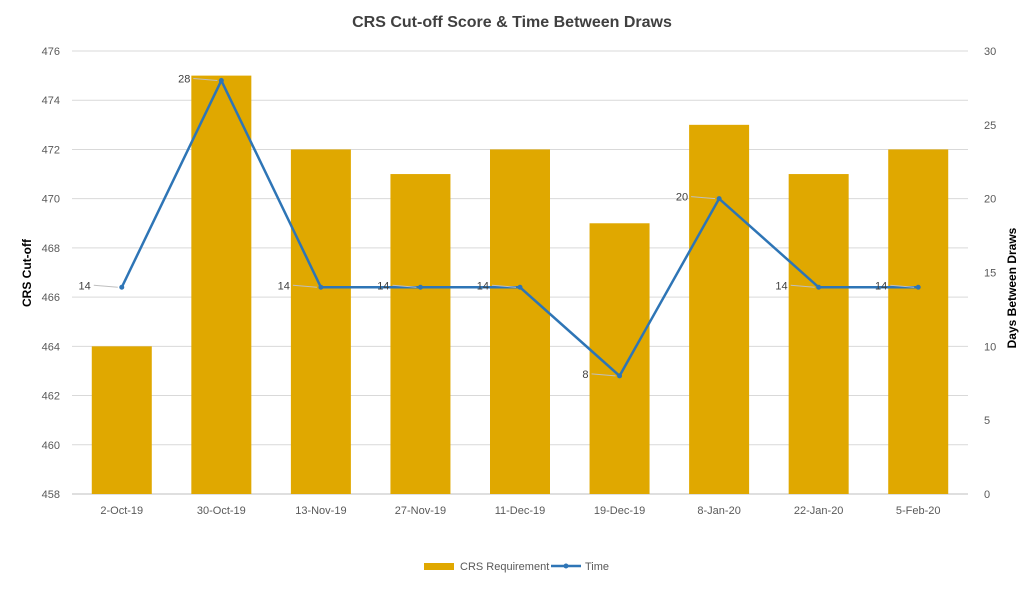 Image resolution: width=1024 pixels, height=592 pixels. Describe the element at coordinates (221, 511) in the screenshot. I see `x-tick-label: 30-Oct-19` at that location.